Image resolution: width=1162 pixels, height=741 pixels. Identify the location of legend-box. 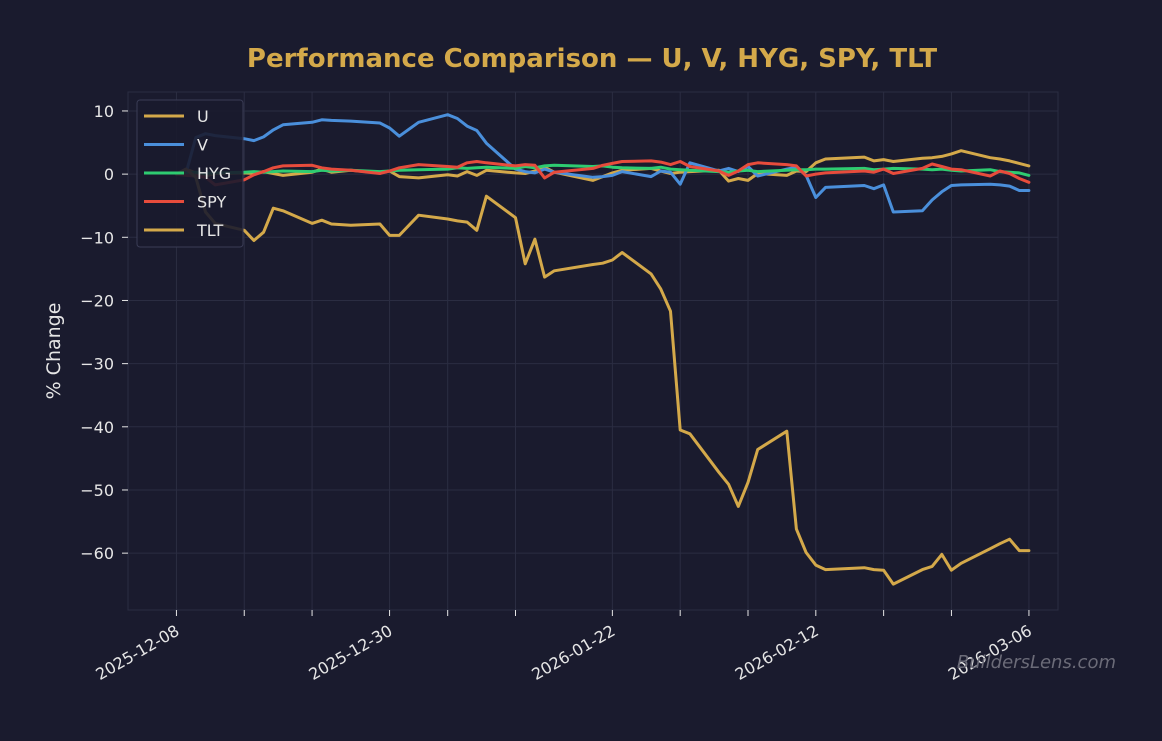
(190, 173).